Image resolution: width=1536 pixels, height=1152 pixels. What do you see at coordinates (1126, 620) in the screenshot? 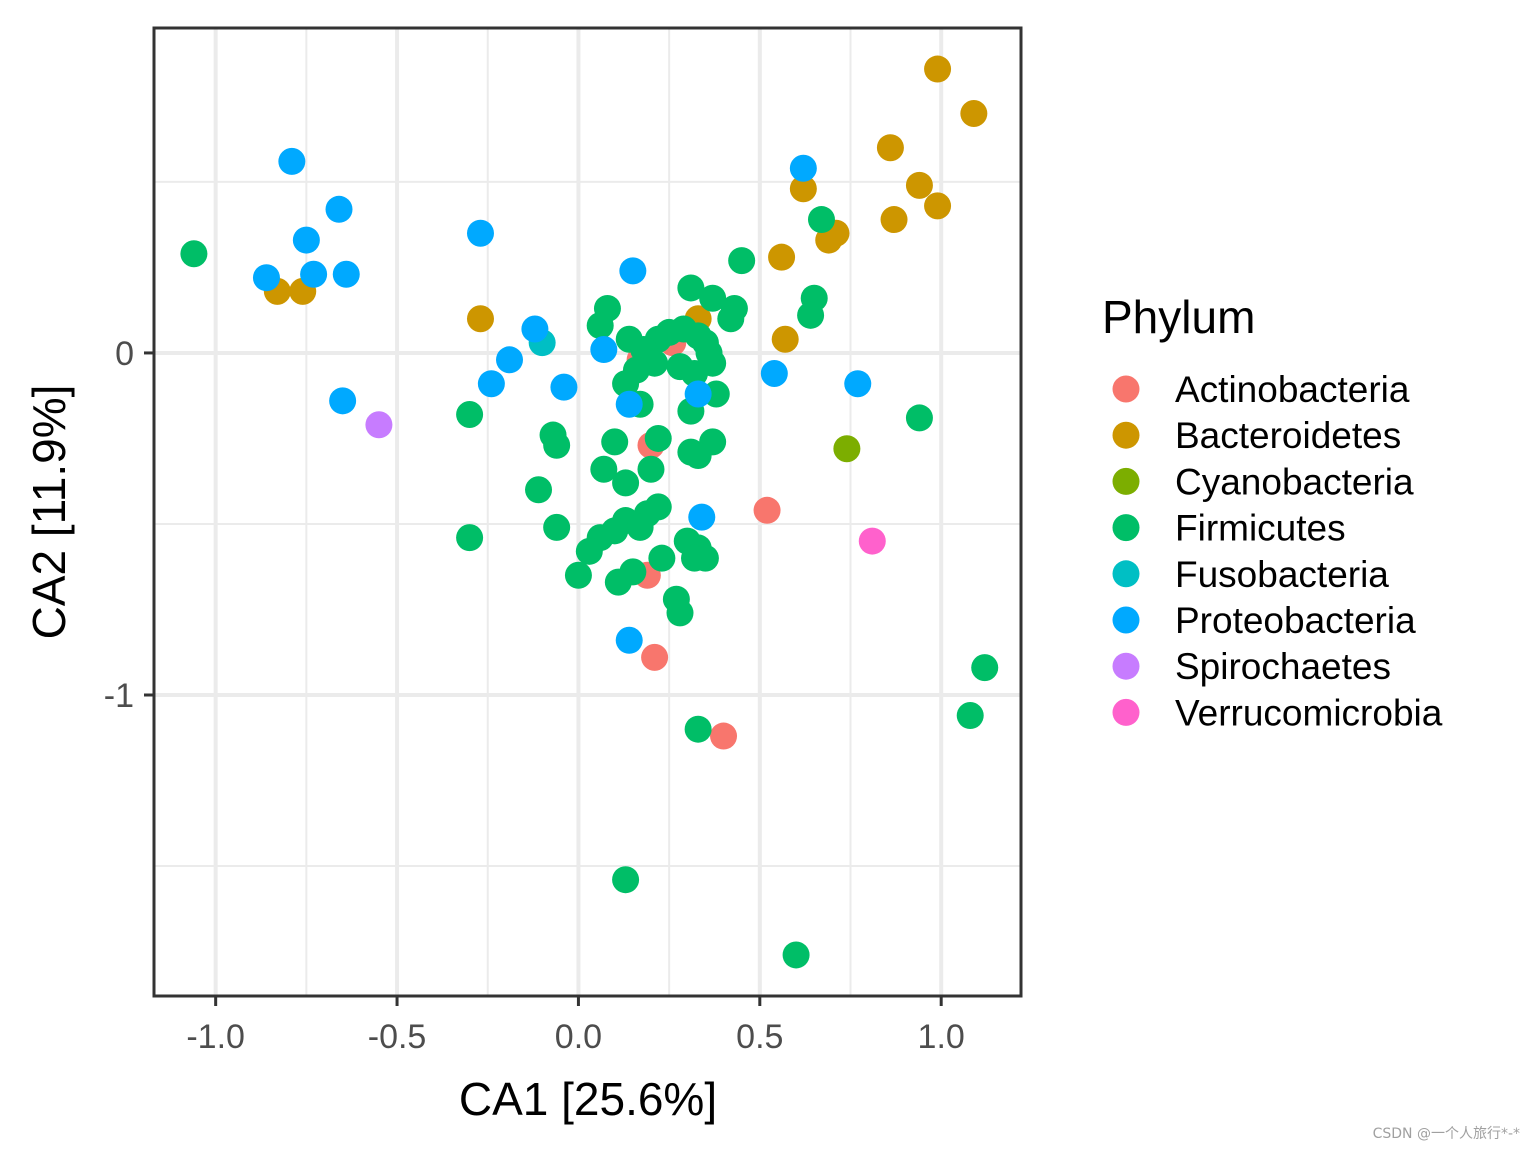
I see `legend-key-proteobacteria` at bounding box center [1126, 620].